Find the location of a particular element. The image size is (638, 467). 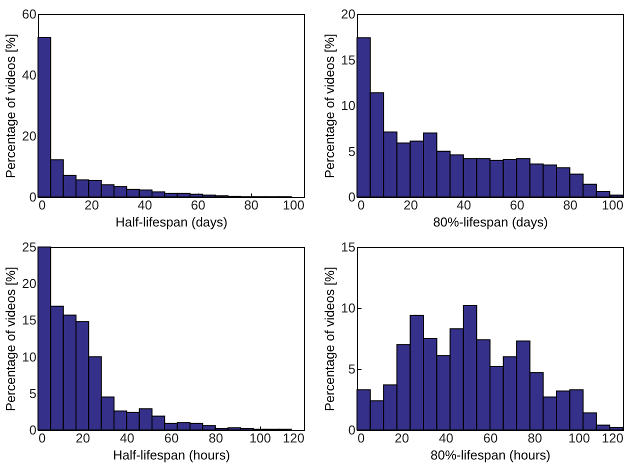

y-tick-label: 60 is located at coordinates (29, 14).